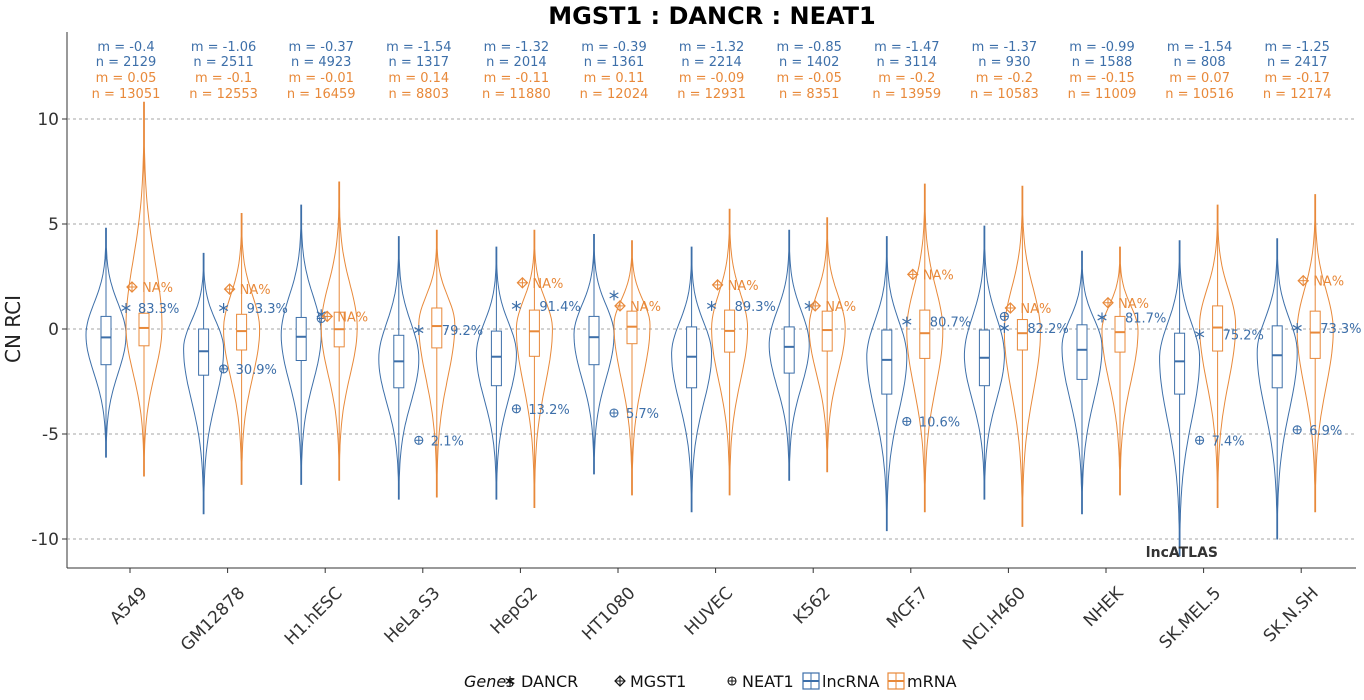  Describe the element at coordinates (223, 62) in the screenshot. I see `lncrna-count-label: n = 2511` at that location.